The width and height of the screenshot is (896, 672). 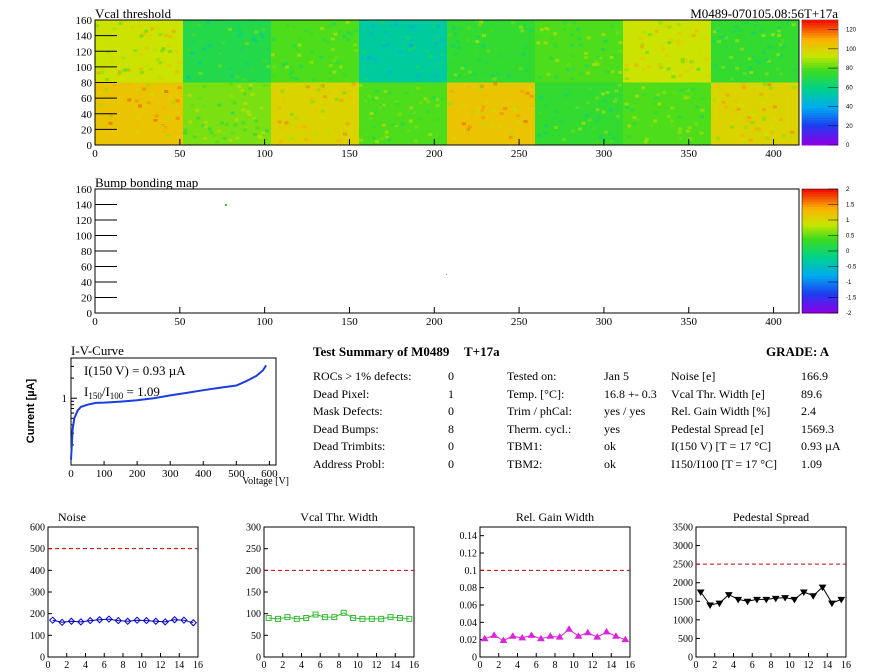 I want to click on small-chart-frame, so click(x=555, y=592).